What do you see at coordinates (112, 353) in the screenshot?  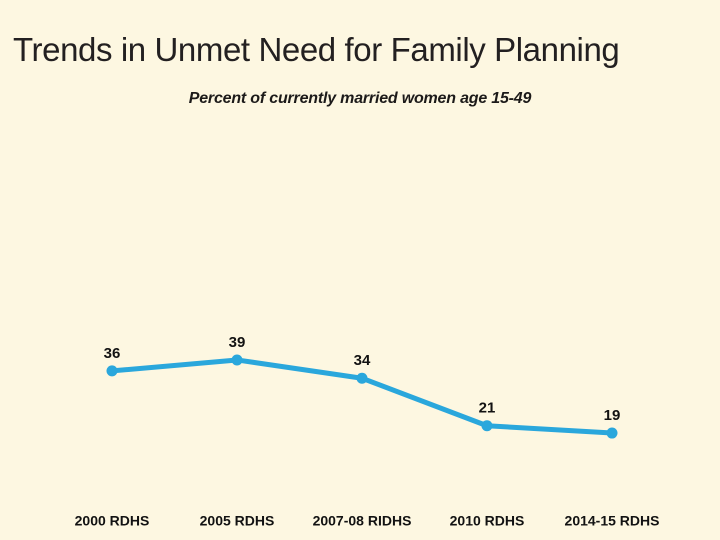 I see `data-point-value-label: 36` at bounding box center [112, 353].